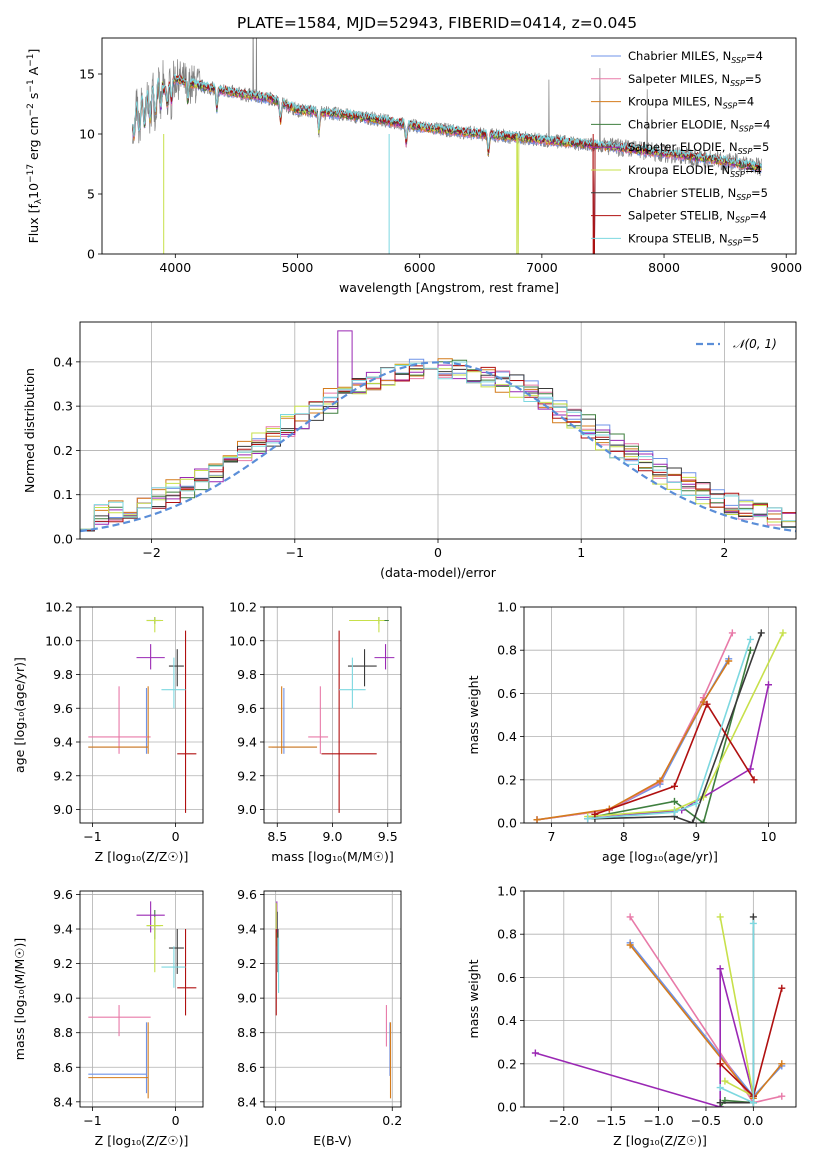  What do you see at coordinates (664, 267) in the screenshot?
I see `x-tick-label: 8000` at bounding box center [664, 267].